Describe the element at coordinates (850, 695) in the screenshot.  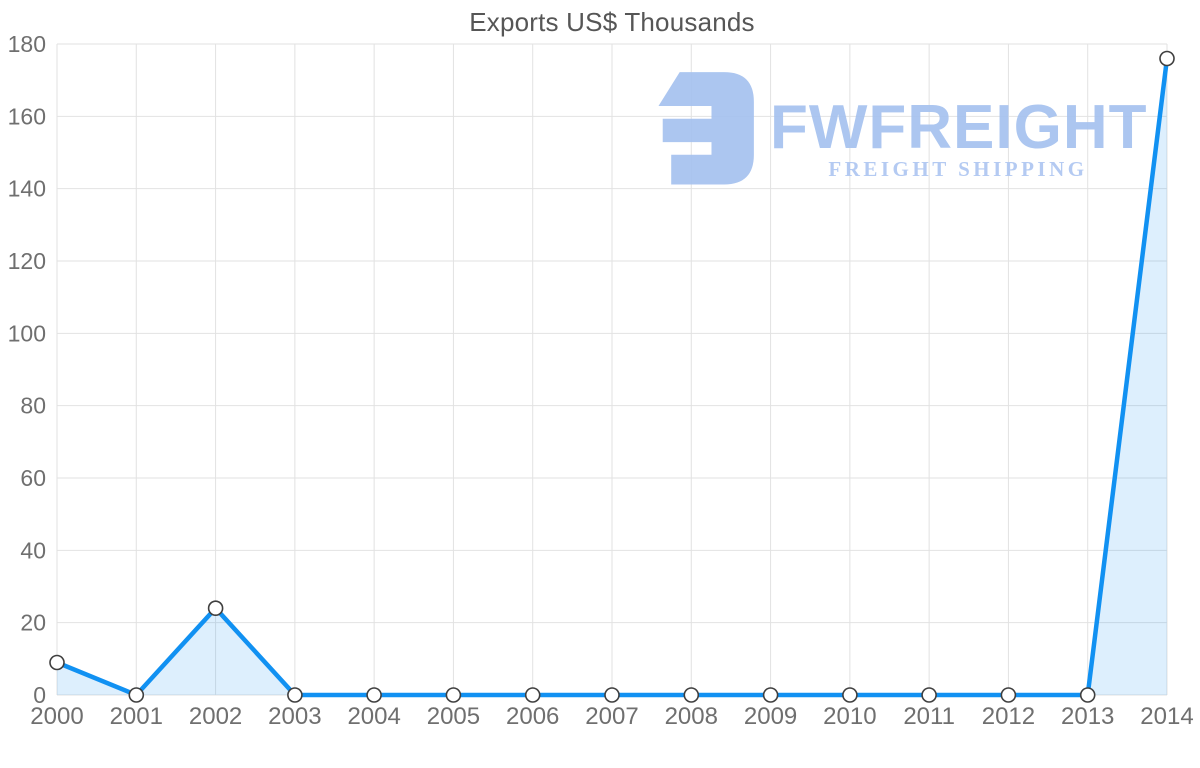
I see `data-point-2010` at that location.